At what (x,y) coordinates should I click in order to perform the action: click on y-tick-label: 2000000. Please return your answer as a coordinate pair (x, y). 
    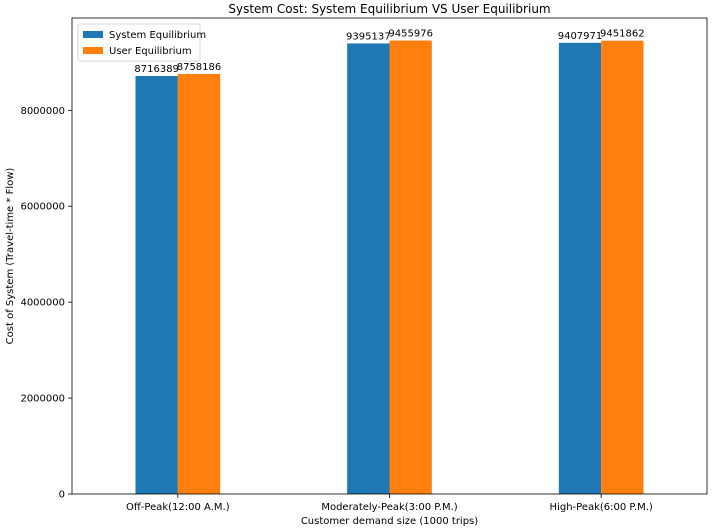
    Looking at the image, I should click on (42, 399).